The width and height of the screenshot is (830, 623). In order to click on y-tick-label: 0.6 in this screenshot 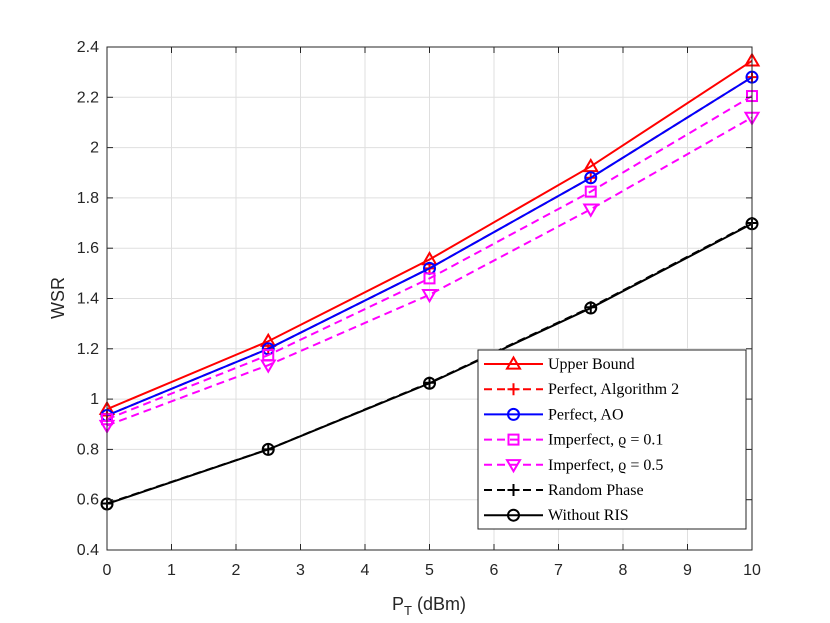, I will do `click(88, 500)`.